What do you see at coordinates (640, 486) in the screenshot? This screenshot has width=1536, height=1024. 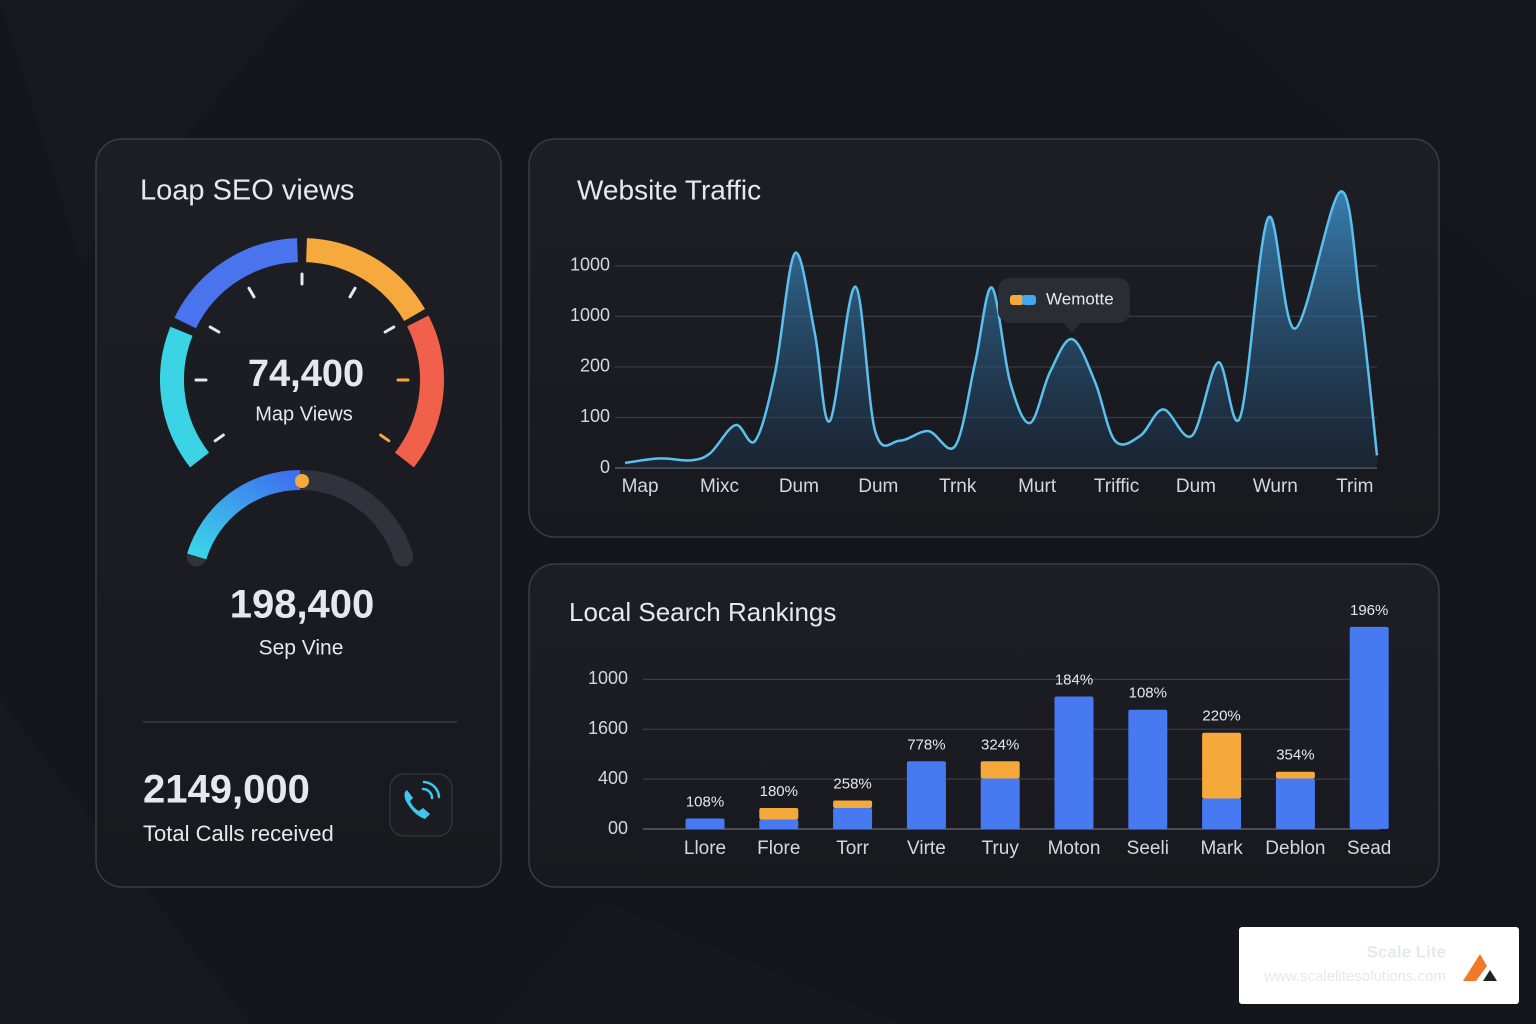 I see `x-tick-label: Map` at bounding box center [640, 486].